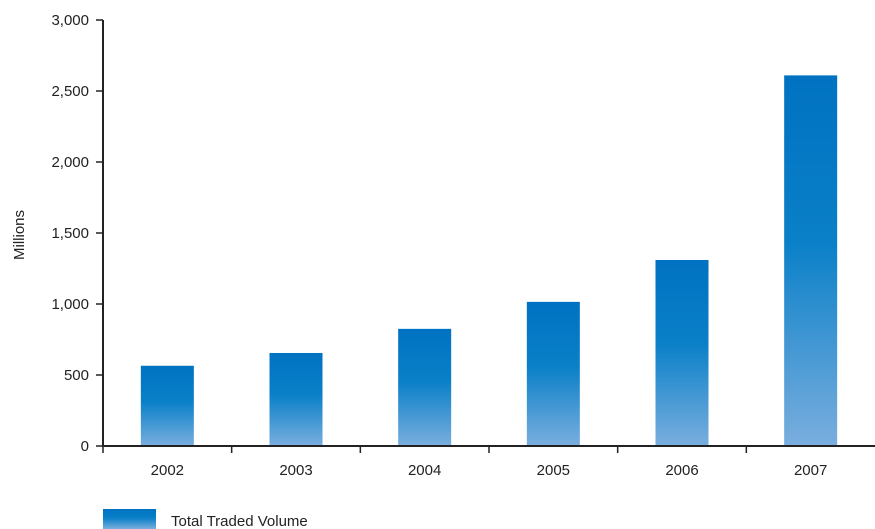 The image size is (875, 529). Describe the element at coordinates (70, 304) in the screenshot. I see `y-tick-label: 1,000` at that location.